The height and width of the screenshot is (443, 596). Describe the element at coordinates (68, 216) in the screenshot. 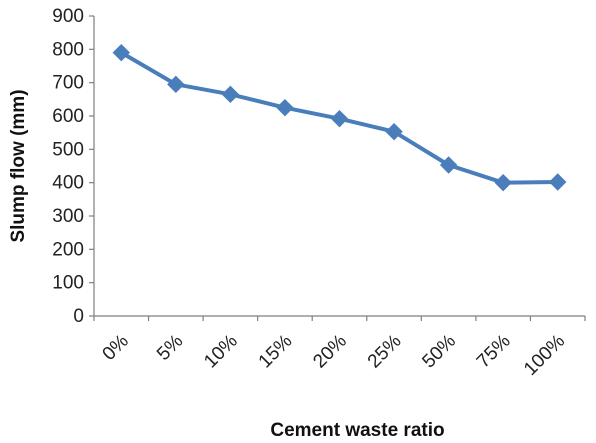

I see `y-tick-label: 300` at that location.